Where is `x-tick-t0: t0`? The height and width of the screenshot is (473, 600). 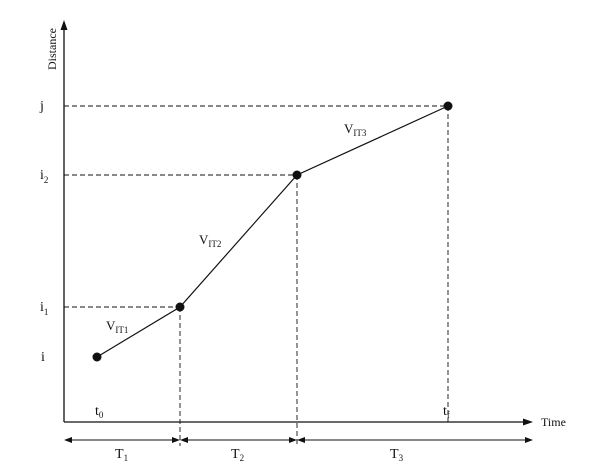
x-tick-t0: t0 is located at coordinates (99, 412).